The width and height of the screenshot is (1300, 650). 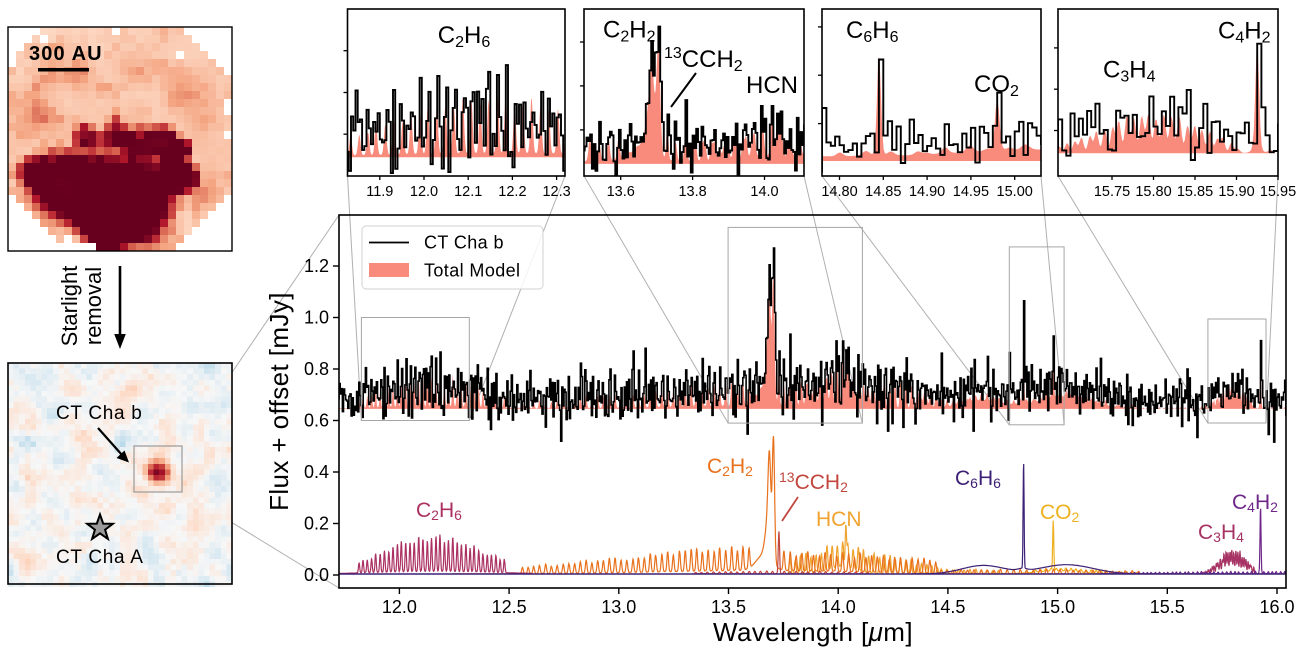 What do you see at coordinates (512, 192) in the screenshot?
I see `svg-text: 12.2` at bounding box center [512, 192].